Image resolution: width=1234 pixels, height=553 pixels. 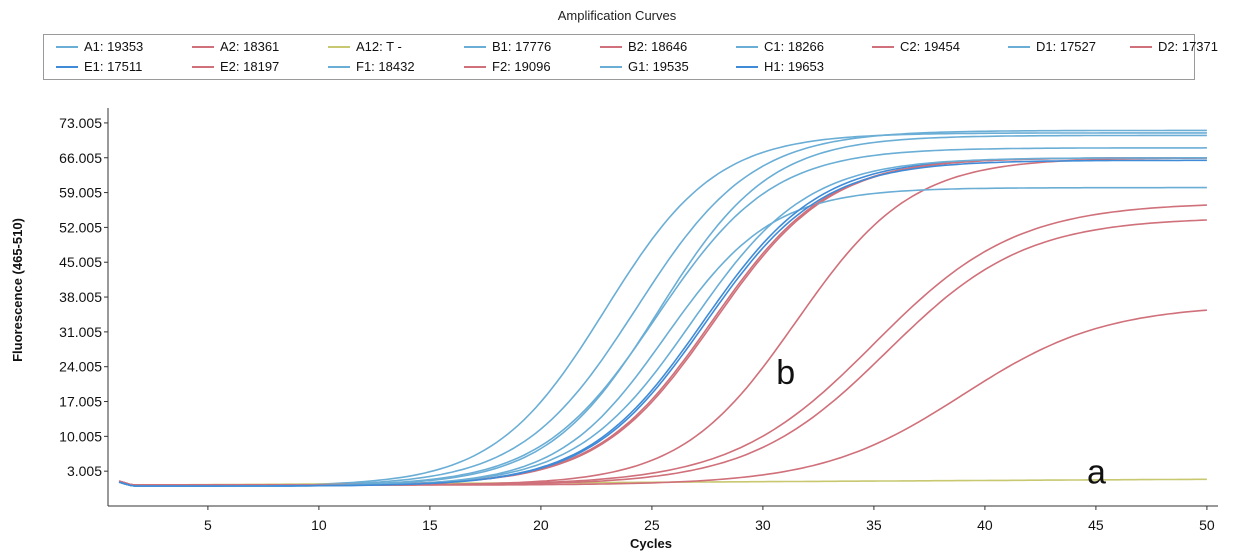 What do you see at coordinates (651, 543) in the screenshot?
I see `x-axis-title: Cycles` at bounding box center [651, 543].